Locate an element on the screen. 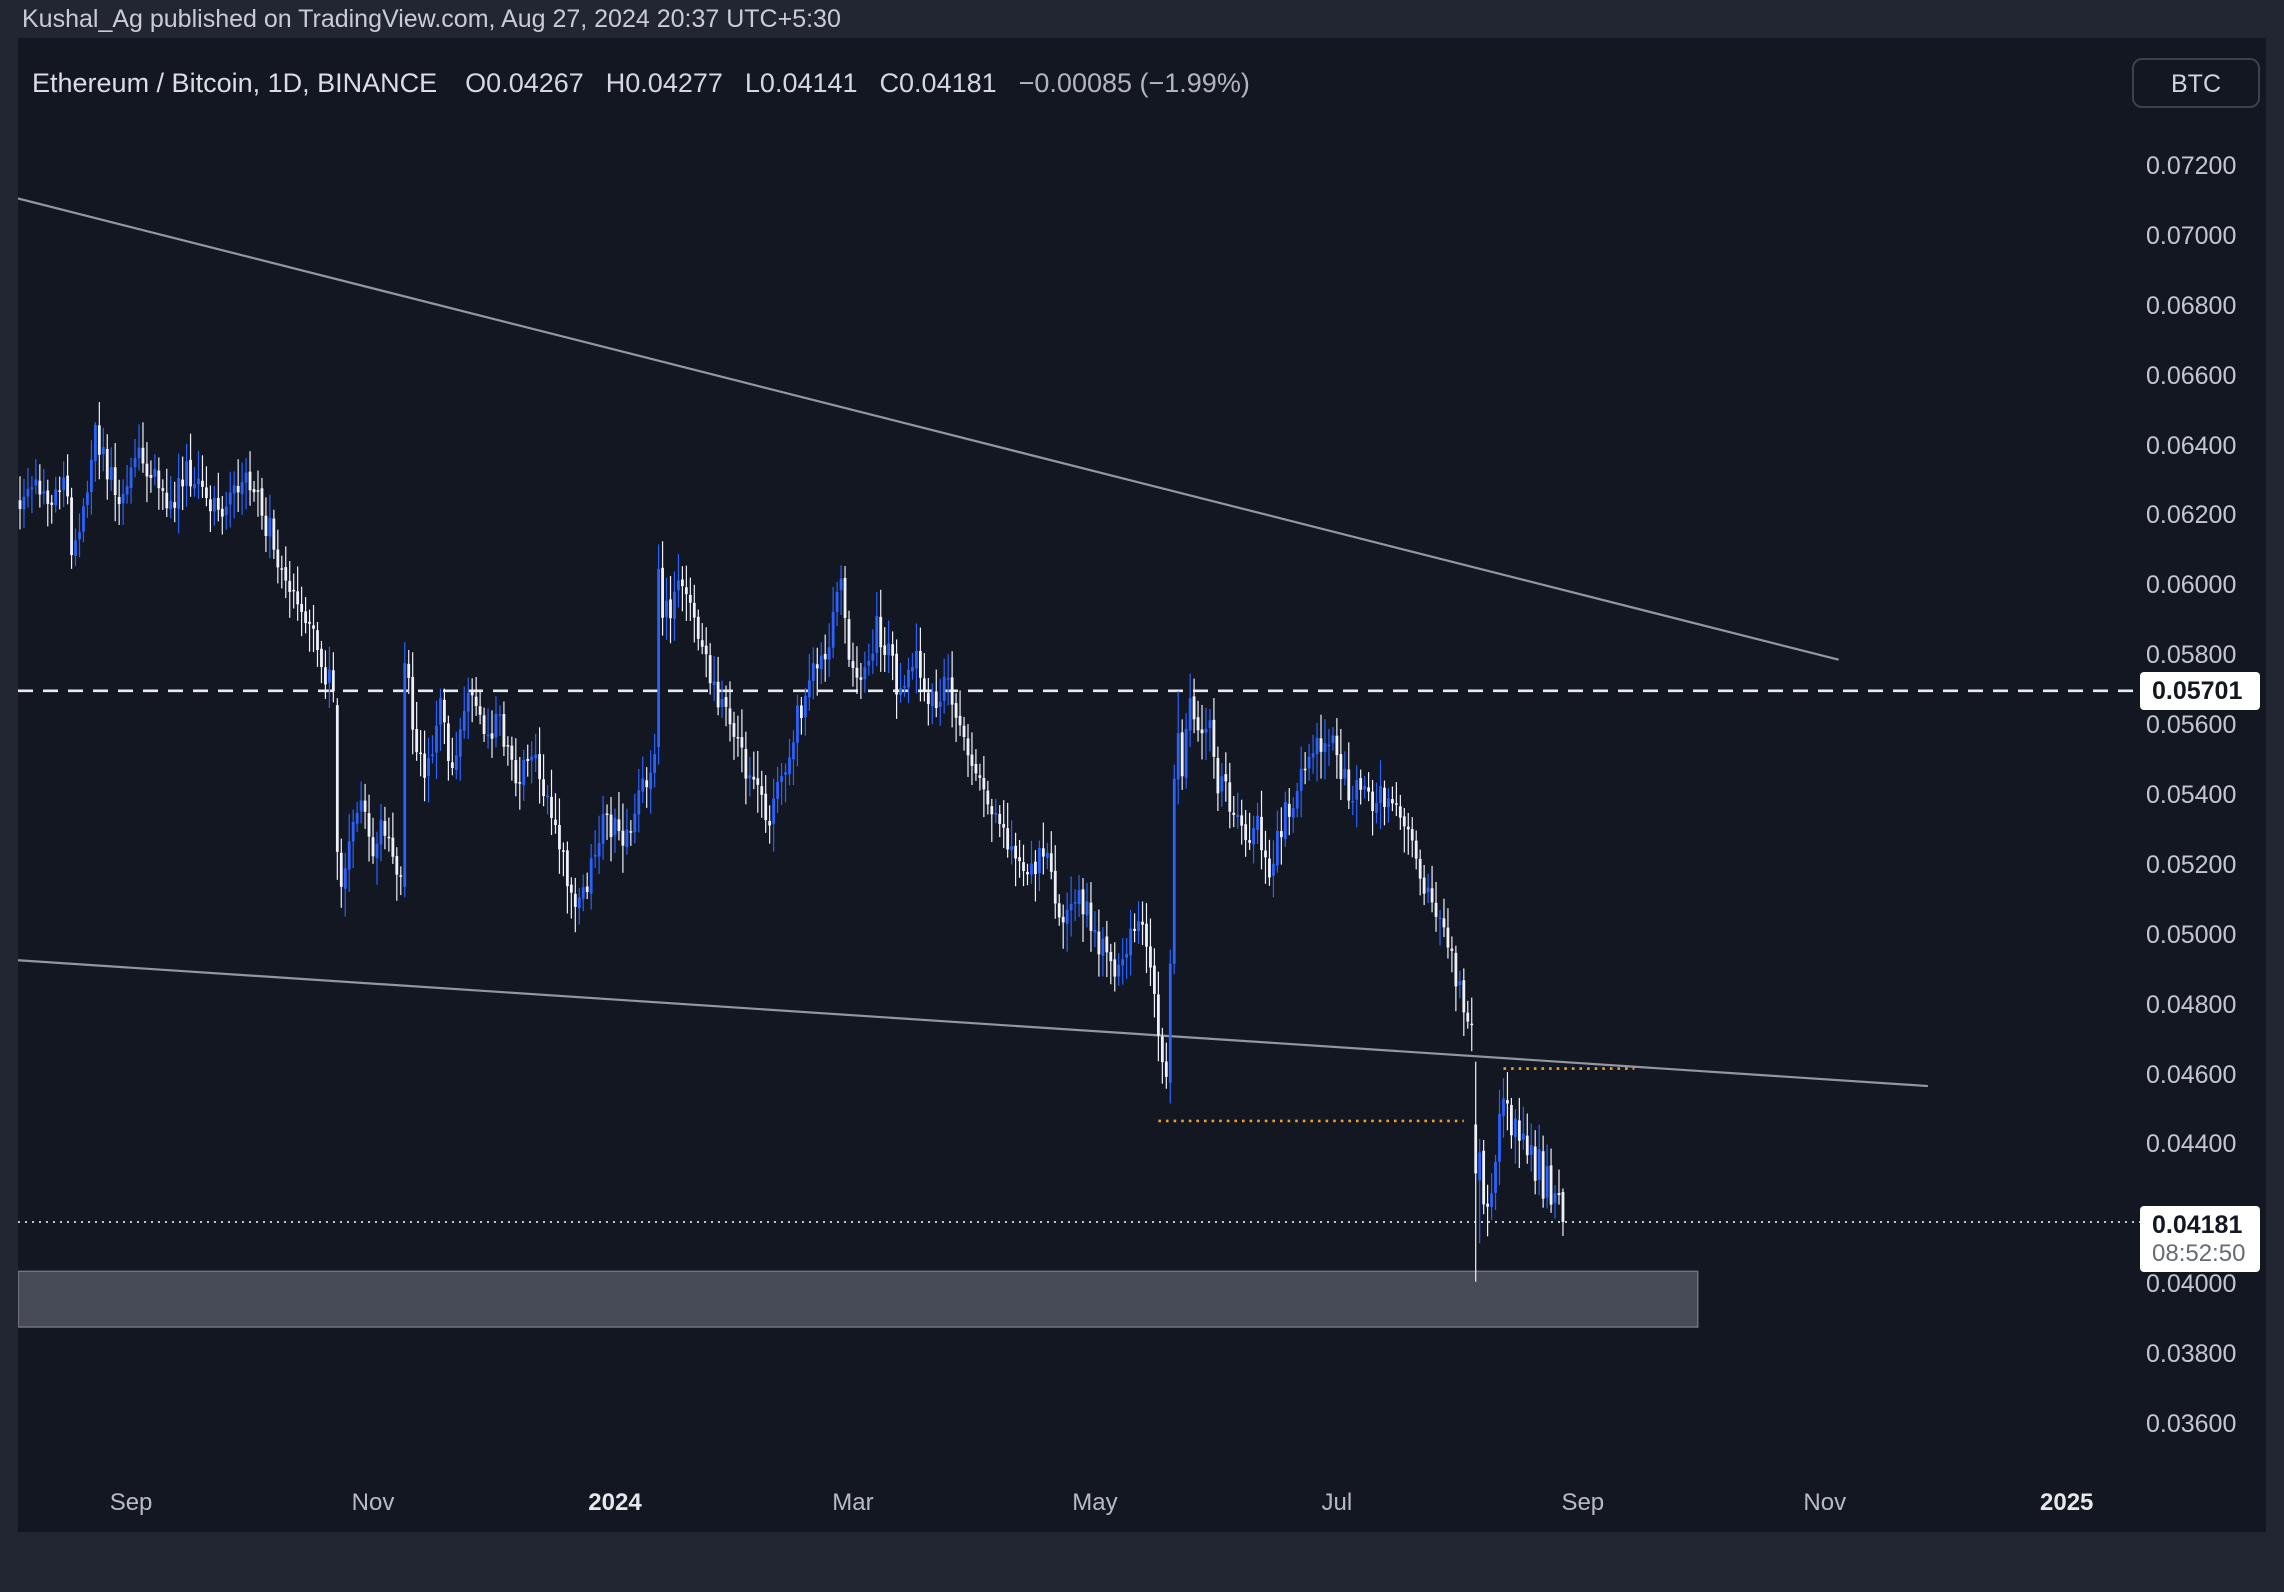 Image resolution: width=2284 pixels, height=1592 pixels. change-value: −0.00085 (−1.99%) is located at coordinates (1134, 83).